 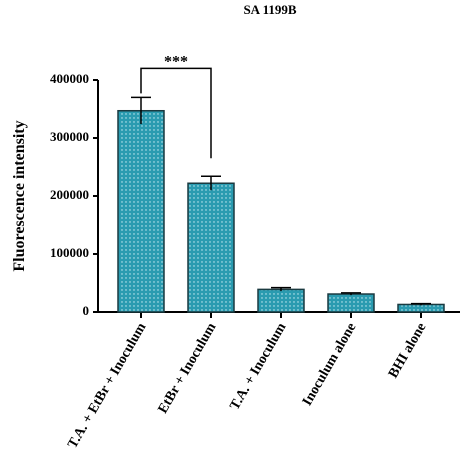 What do you see at coordinates (86, 310) in the screenshot?
I see `y-tick-label: 0` at bounding box center [86, 310].